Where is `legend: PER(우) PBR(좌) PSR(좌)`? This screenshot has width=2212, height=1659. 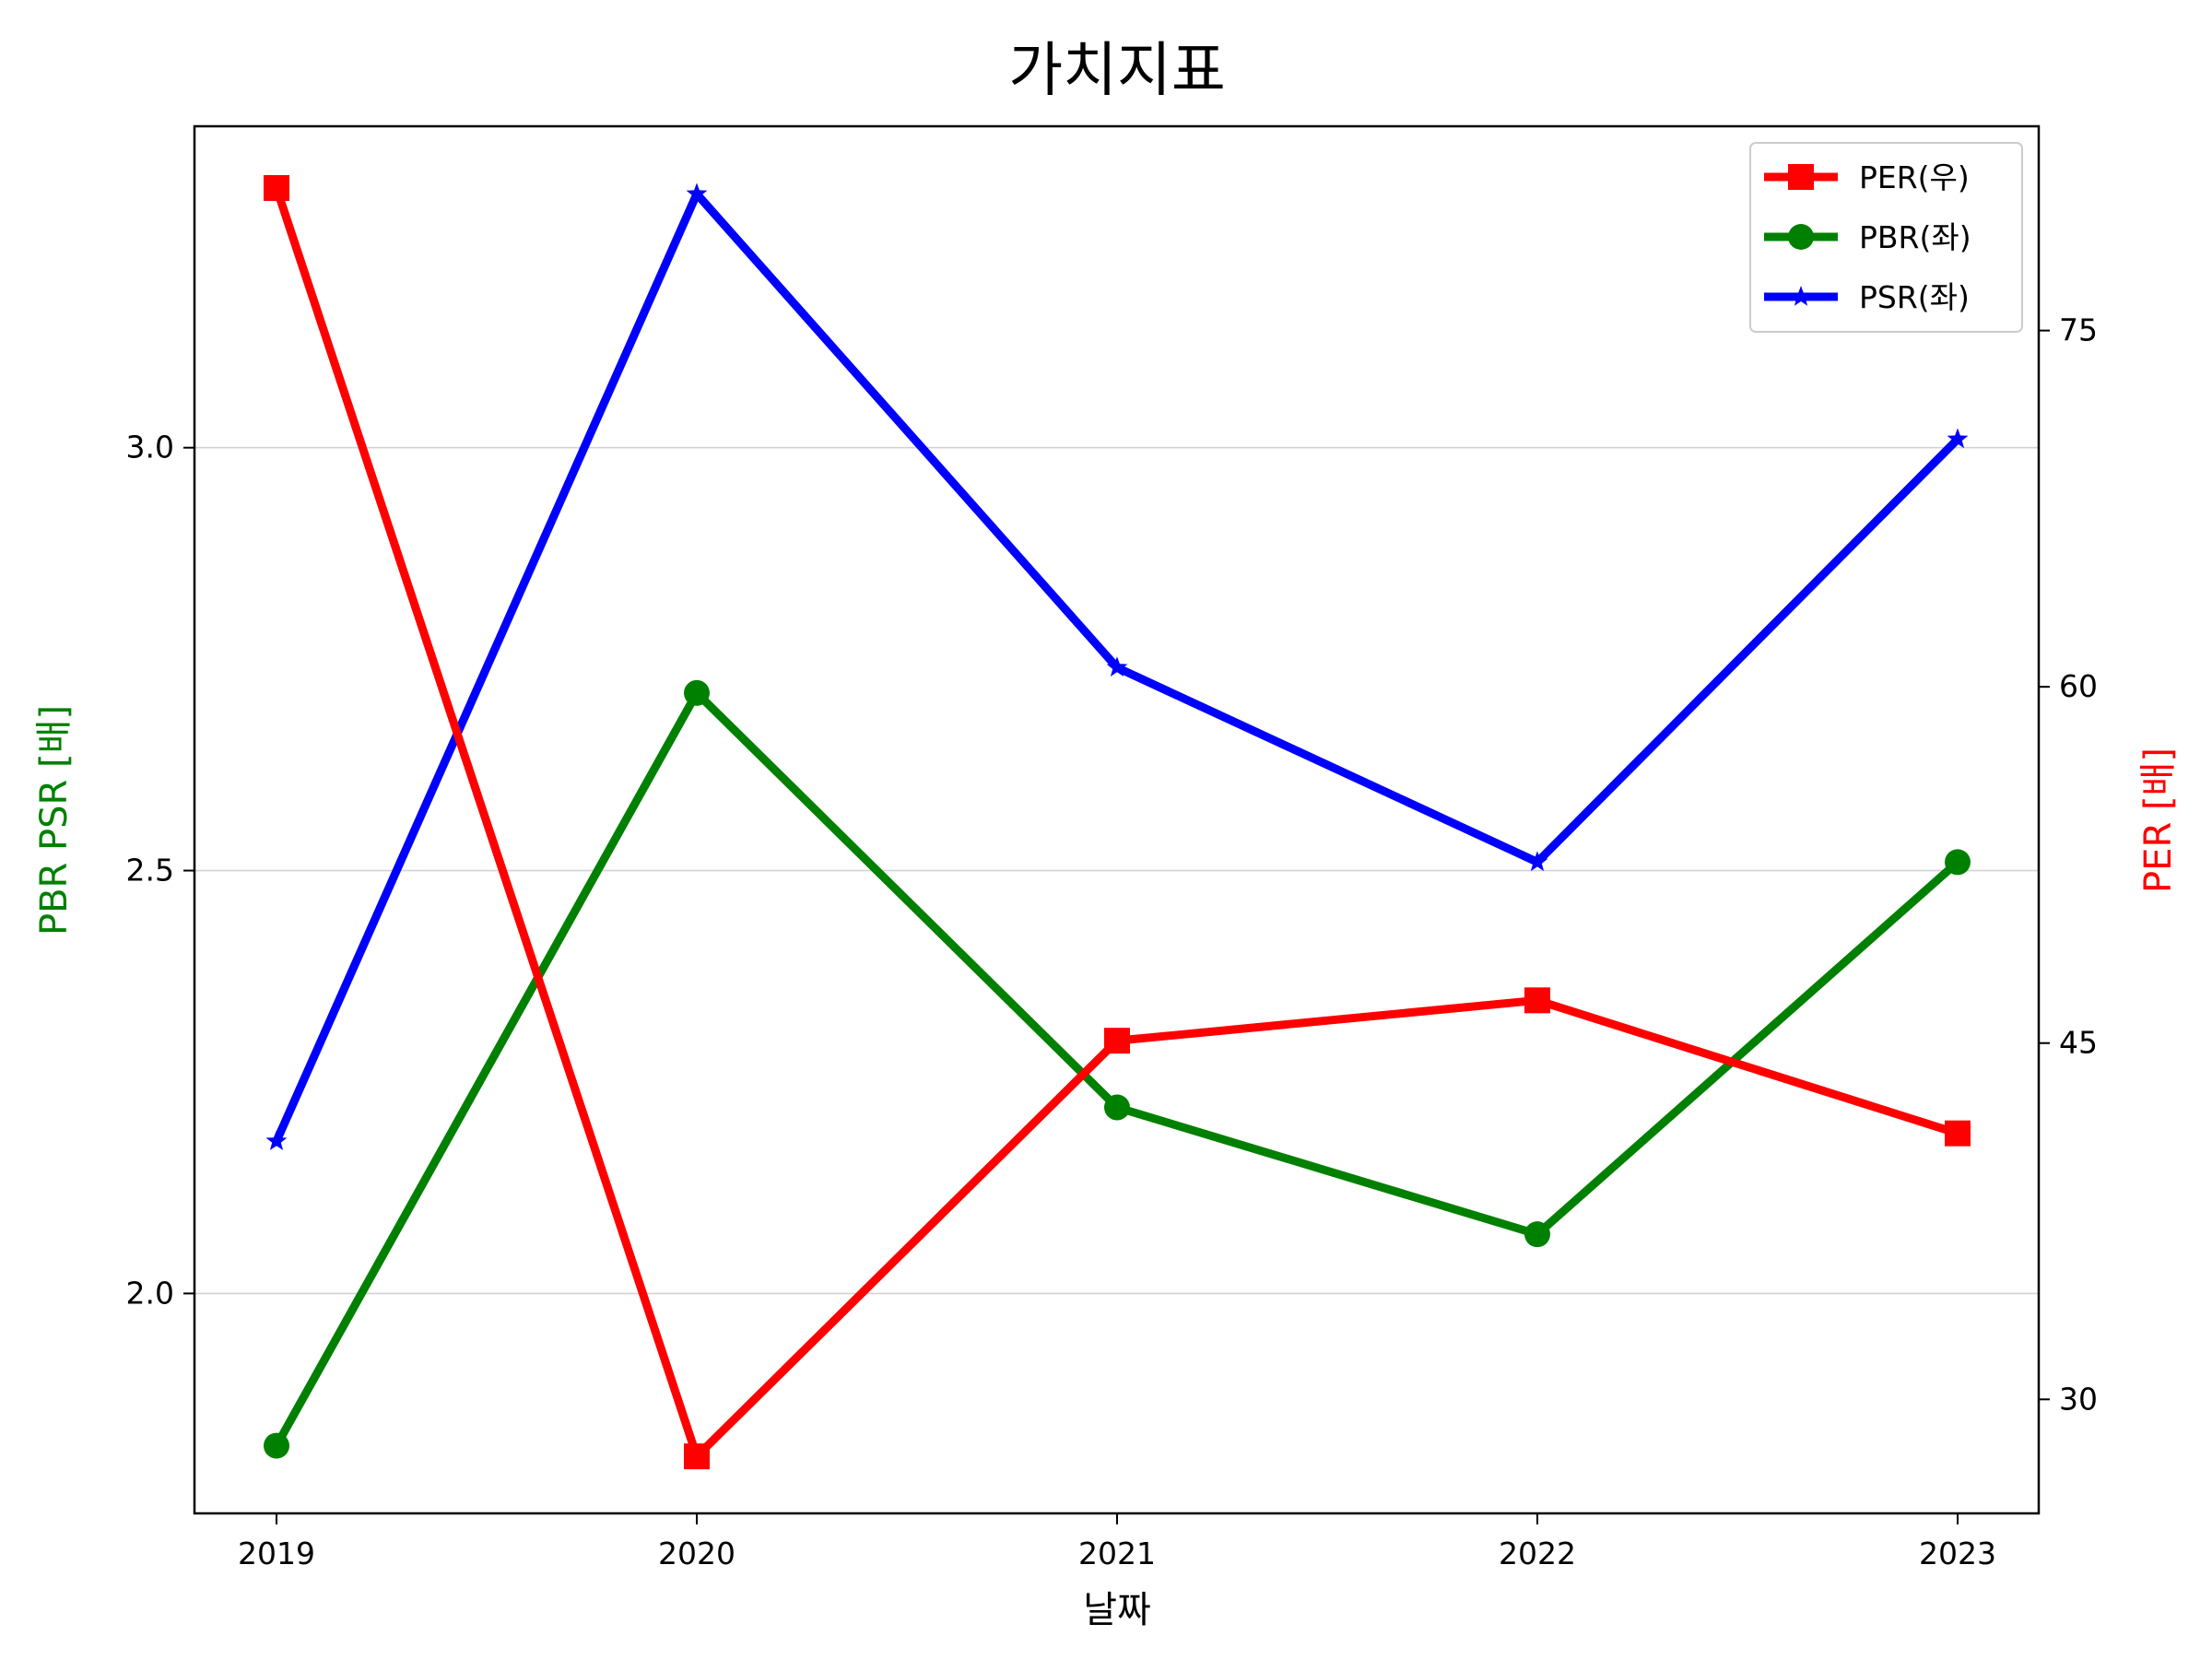
legend: PER(우) PBR(좌) PSR(좌) is located at coordinates (1886, 237).